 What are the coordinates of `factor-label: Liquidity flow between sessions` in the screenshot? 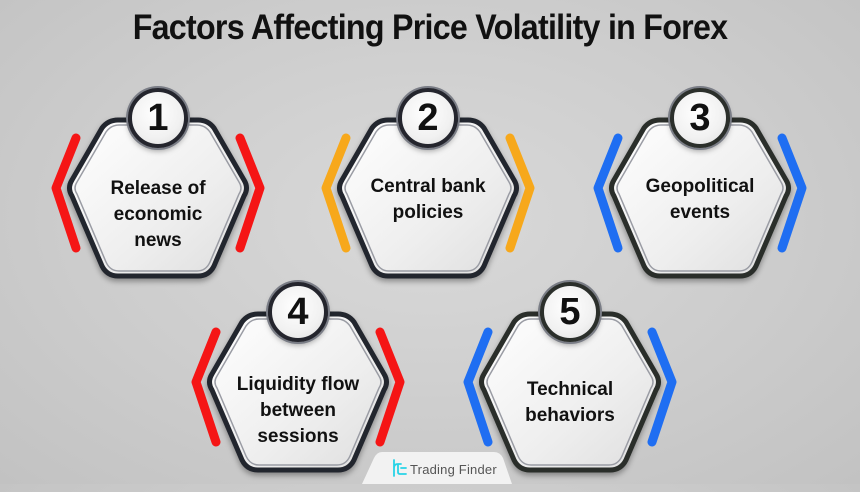 It's located at (298, 410).